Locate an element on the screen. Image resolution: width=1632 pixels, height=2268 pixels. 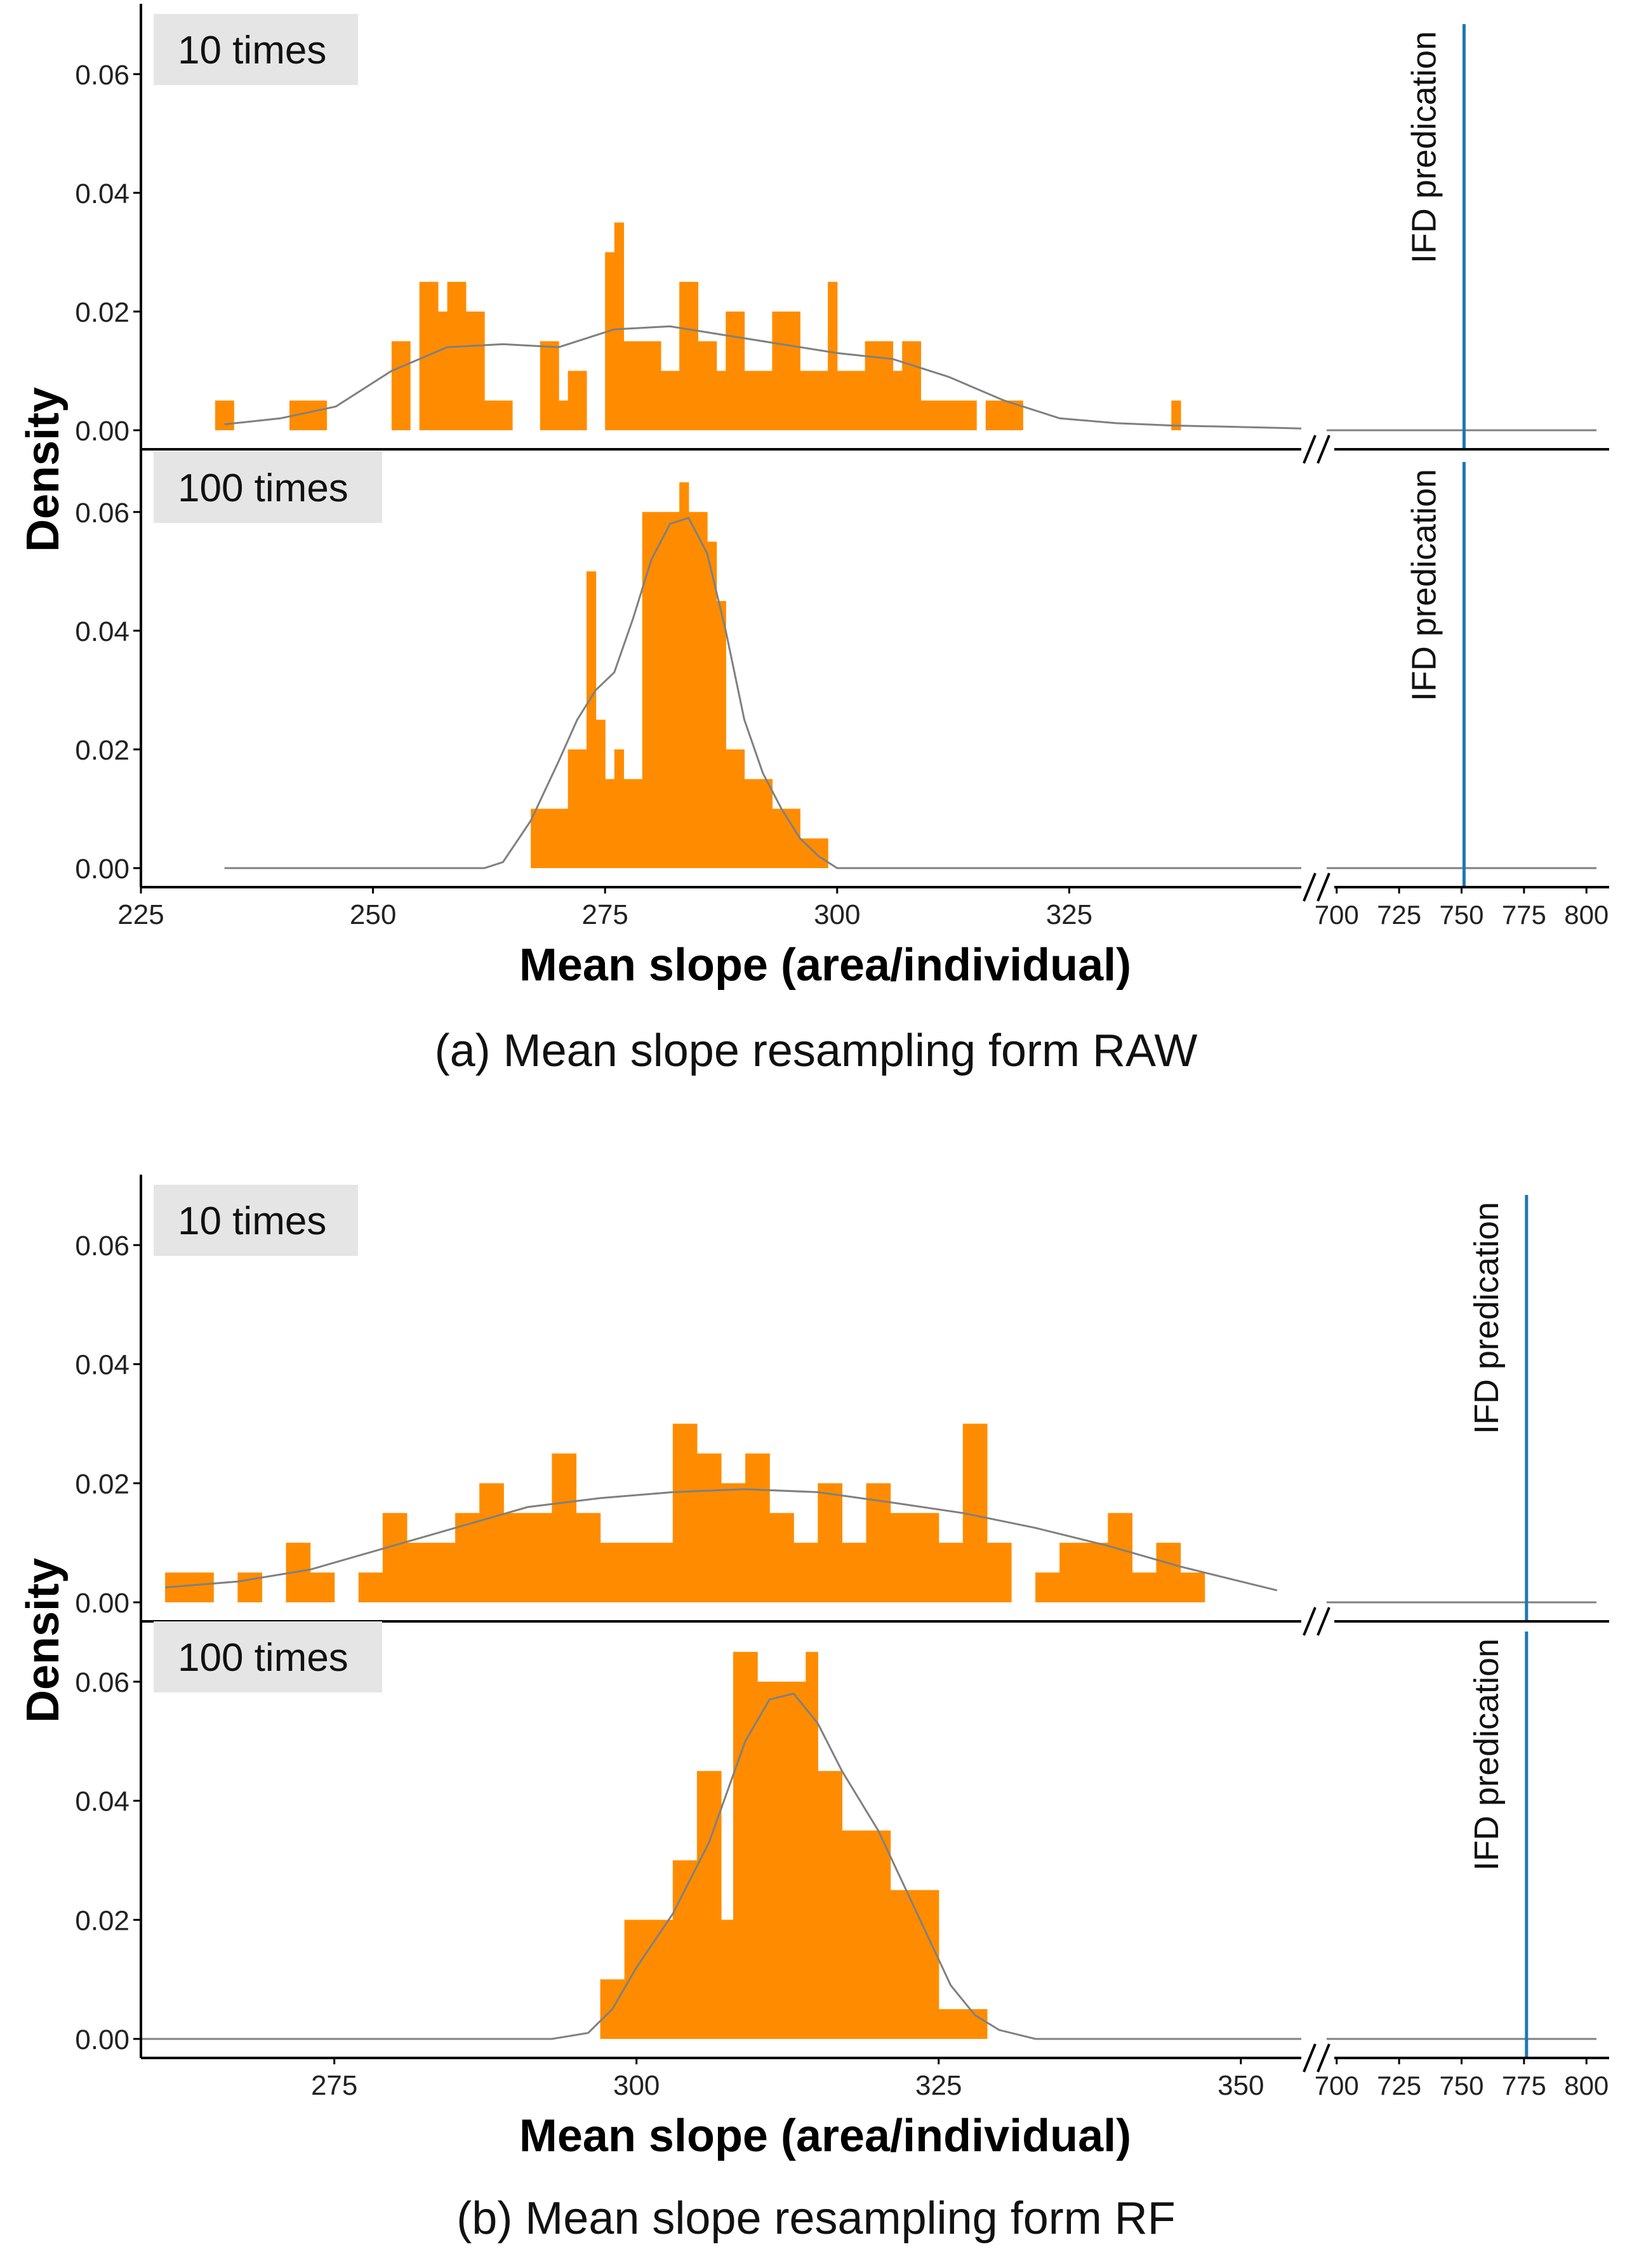
x-tick-label: 700 is located at coordinates (1337, 915).